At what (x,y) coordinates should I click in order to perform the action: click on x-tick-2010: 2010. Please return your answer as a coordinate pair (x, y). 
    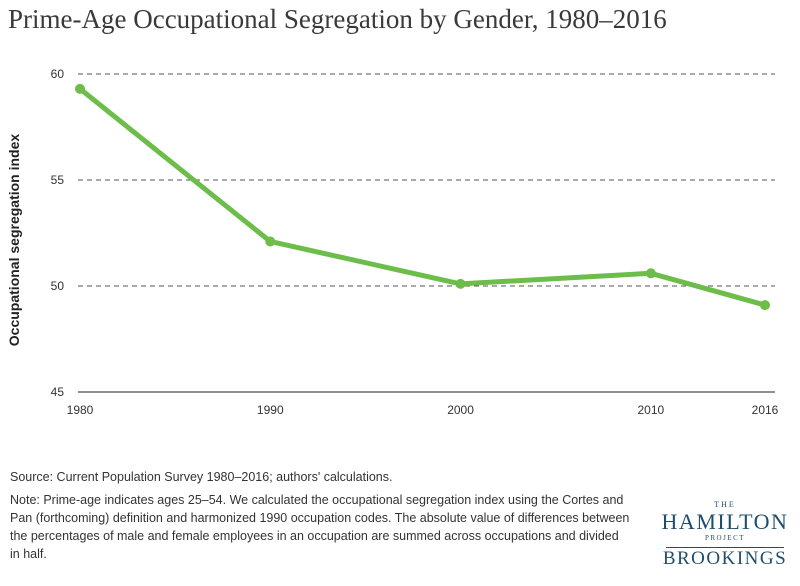
    Looking at the image, I should click on (650, 410).